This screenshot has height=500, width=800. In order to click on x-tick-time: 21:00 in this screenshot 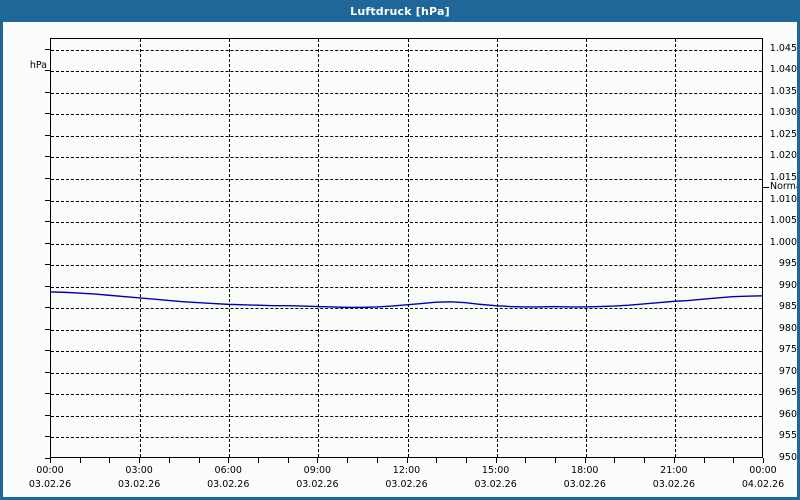, I will do `click(674, 470)`.